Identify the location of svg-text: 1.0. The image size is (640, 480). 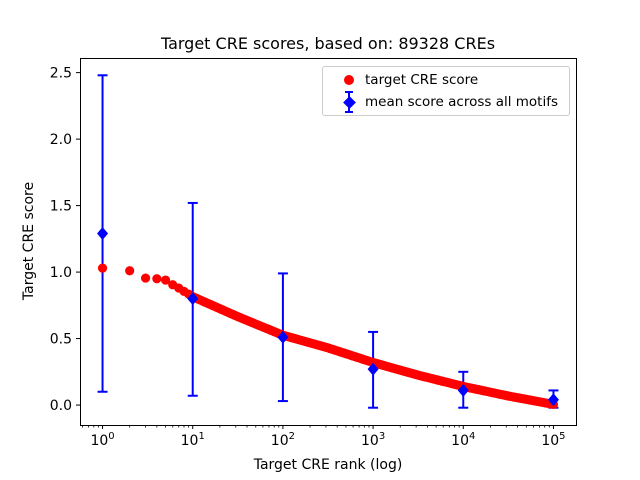
(61, 273).